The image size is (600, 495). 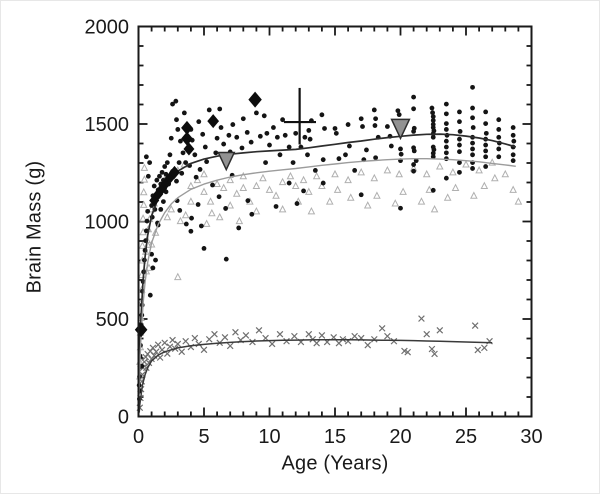 I want to click on tick-label: 1000, so click(x=107, y=223).